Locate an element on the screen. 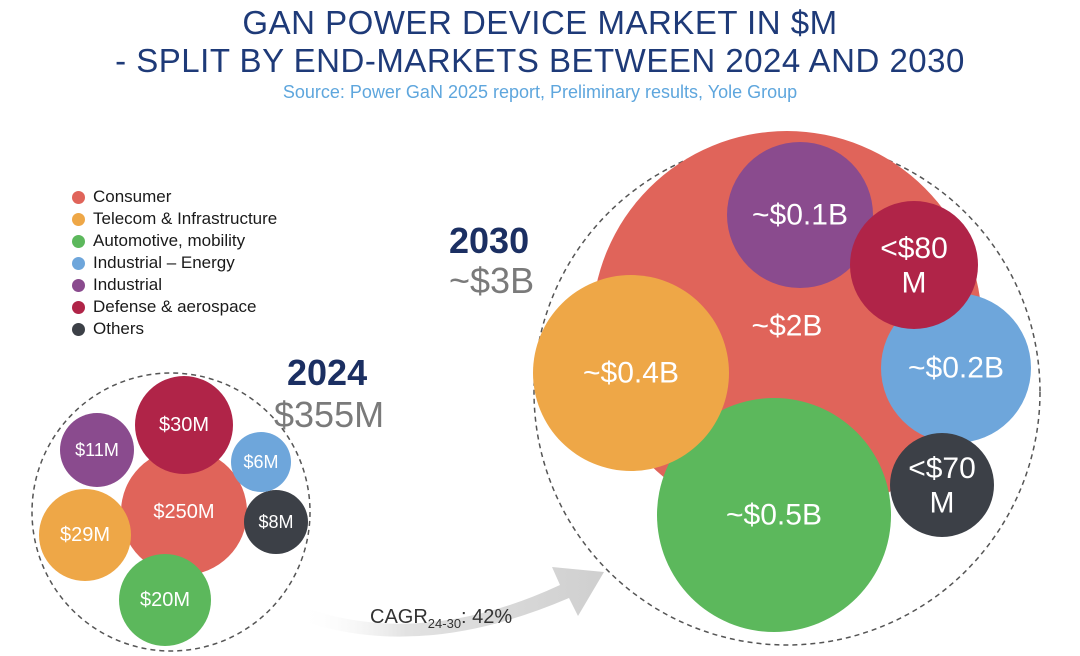 The image size is (1080, 656). bubble-label-2024-industrial: $11M is located at coordinates (97, 450).